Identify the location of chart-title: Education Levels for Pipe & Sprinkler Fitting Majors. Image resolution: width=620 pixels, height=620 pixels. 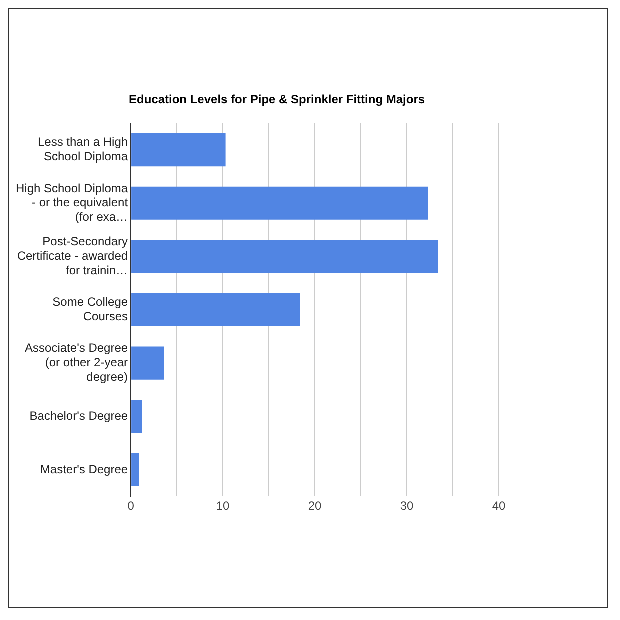
(277, 99).